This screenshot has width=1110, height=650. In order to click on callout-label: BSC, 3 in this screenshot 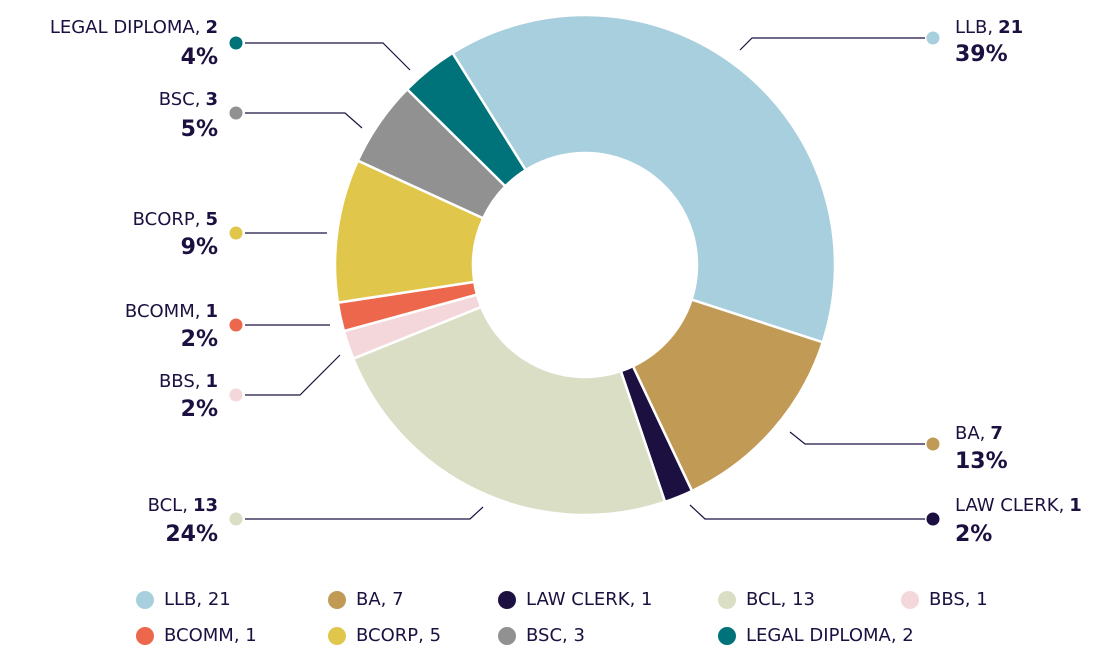, I will do `click(188, 99)`.